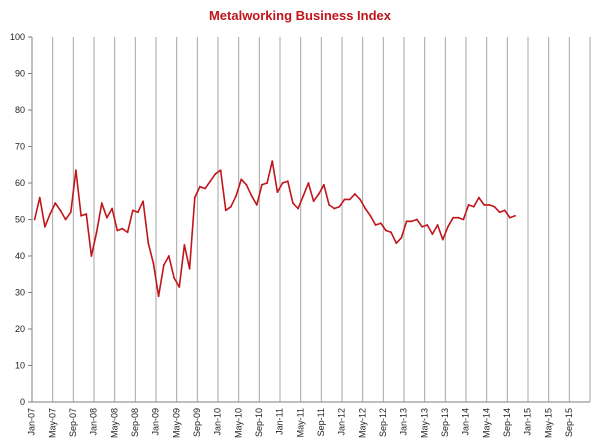  Describe the element at coordinates (321, 422) in the screenshot. I see `x-tick-label: Sep-11` at that location.